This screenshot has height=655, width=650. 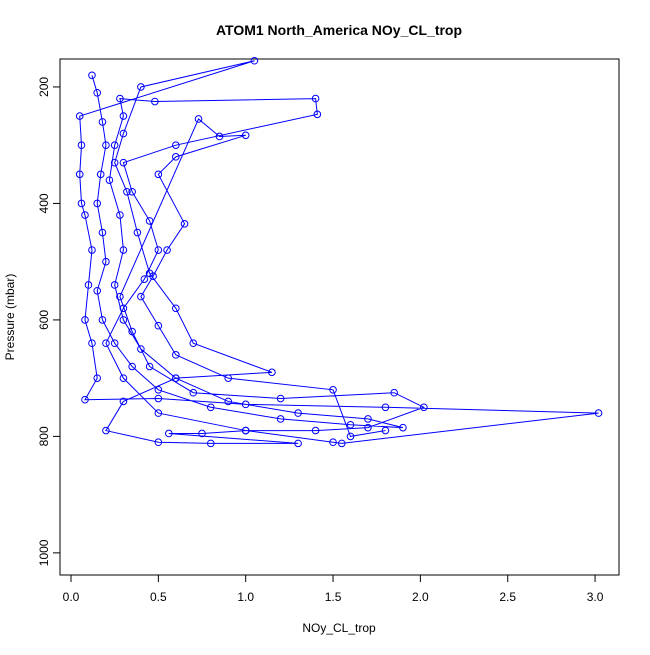 What do you see at coordinates (10, 317) in the screenshot?
I see `y-axis-label: Pressure (mbar)` at bounding box center [10, 317].